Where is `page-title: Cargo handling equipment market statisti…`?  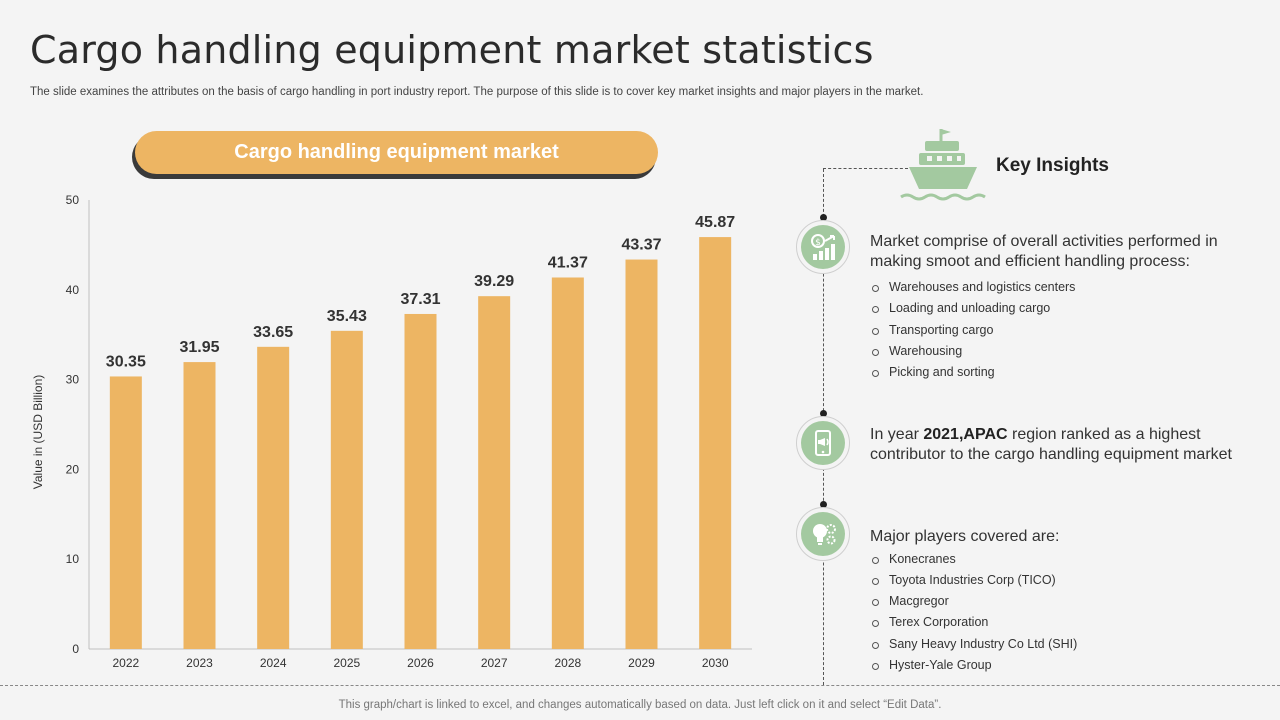 page-title: Cargo handling equipment market statisti… is located at coordinates (452, 50).